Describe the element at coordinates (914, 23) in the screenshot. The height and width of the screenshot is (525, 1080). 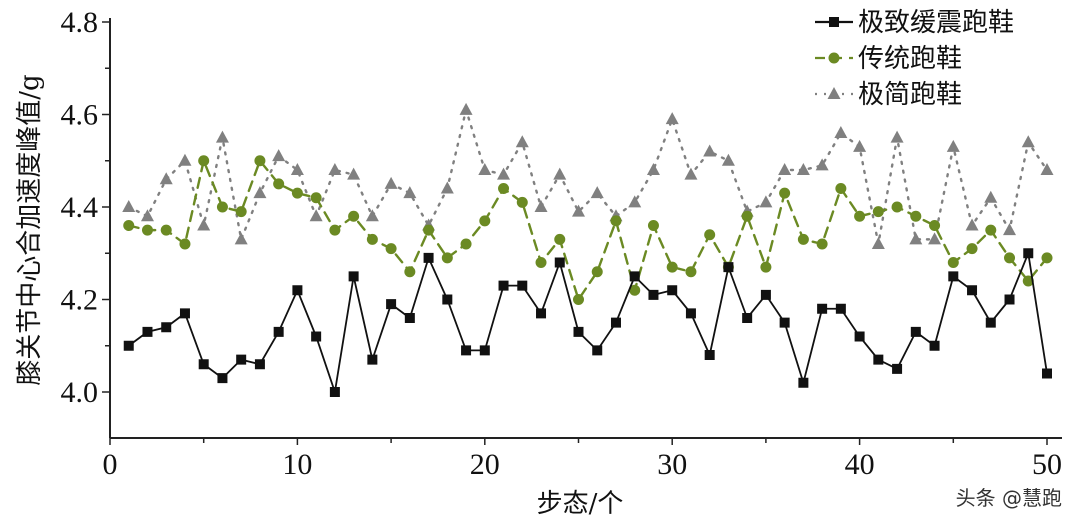
I see `legend-item: 极致缓震跑鞋` at that location.